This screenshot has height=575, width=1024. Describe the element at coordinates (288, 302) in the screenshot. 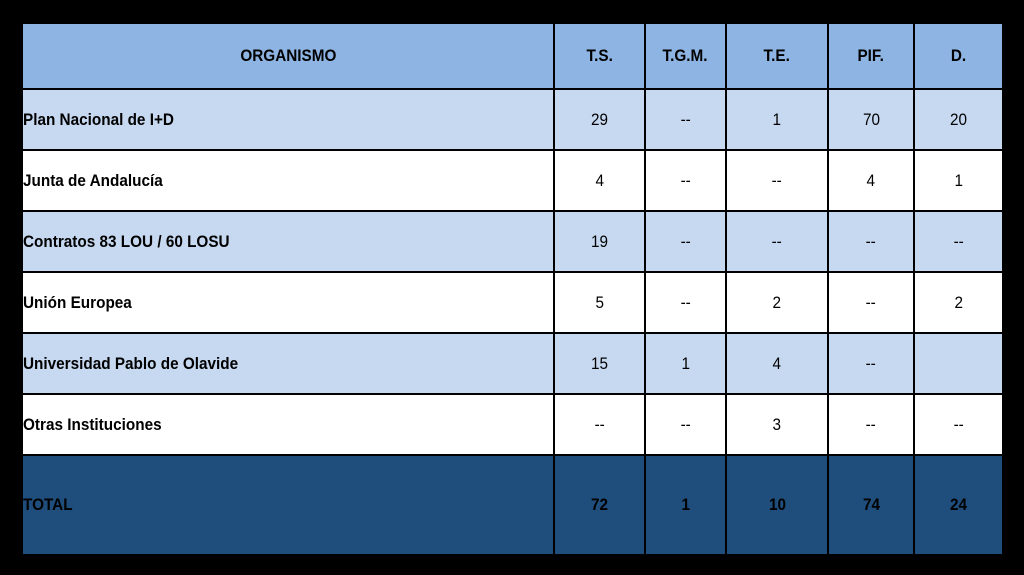

I see `row-label: Unión Europea` at that location.